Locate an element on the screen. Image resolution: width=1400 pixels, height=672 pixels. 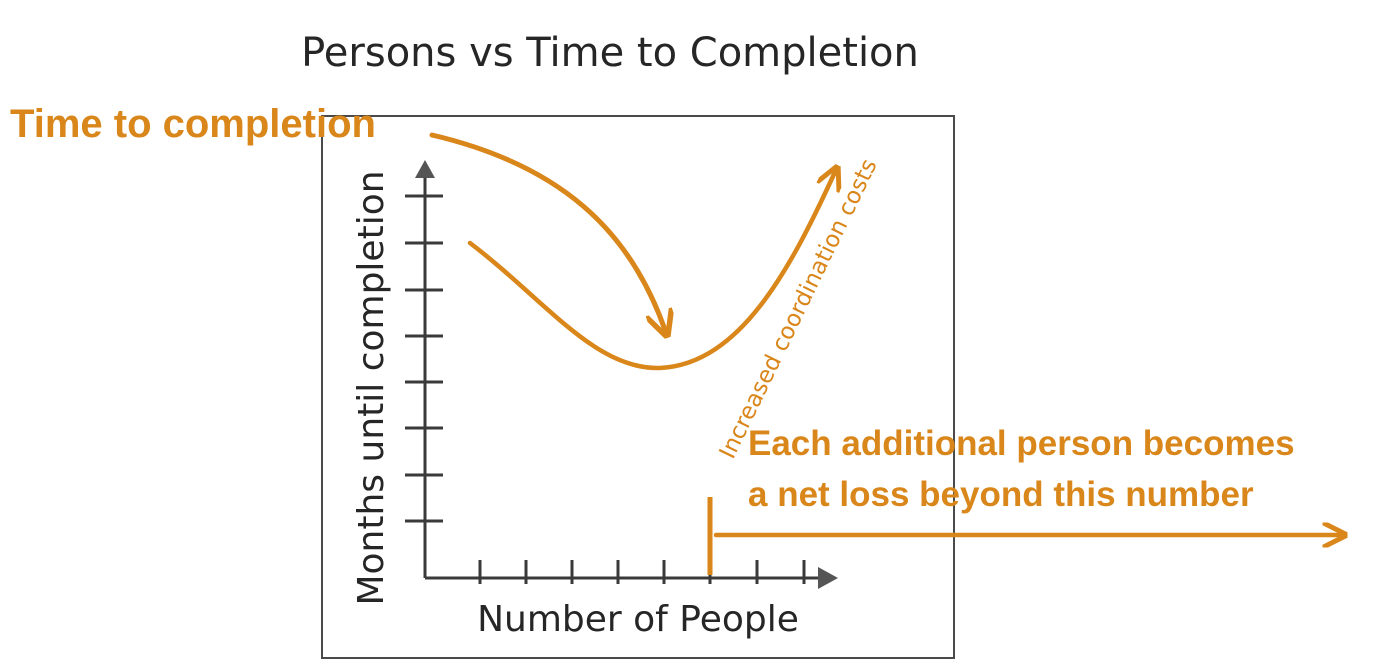
net-loss-callout-line1: Each additional person becomes is located at coordinates (1021, 443).